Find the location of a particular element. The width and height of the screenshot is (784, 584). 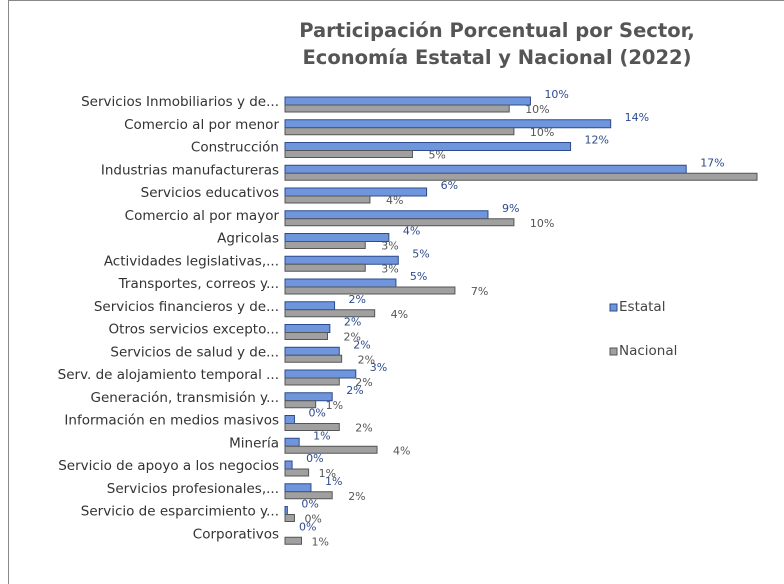

category-label: Servicio de apoyo a los negocios is located at coordinates (168, 466).